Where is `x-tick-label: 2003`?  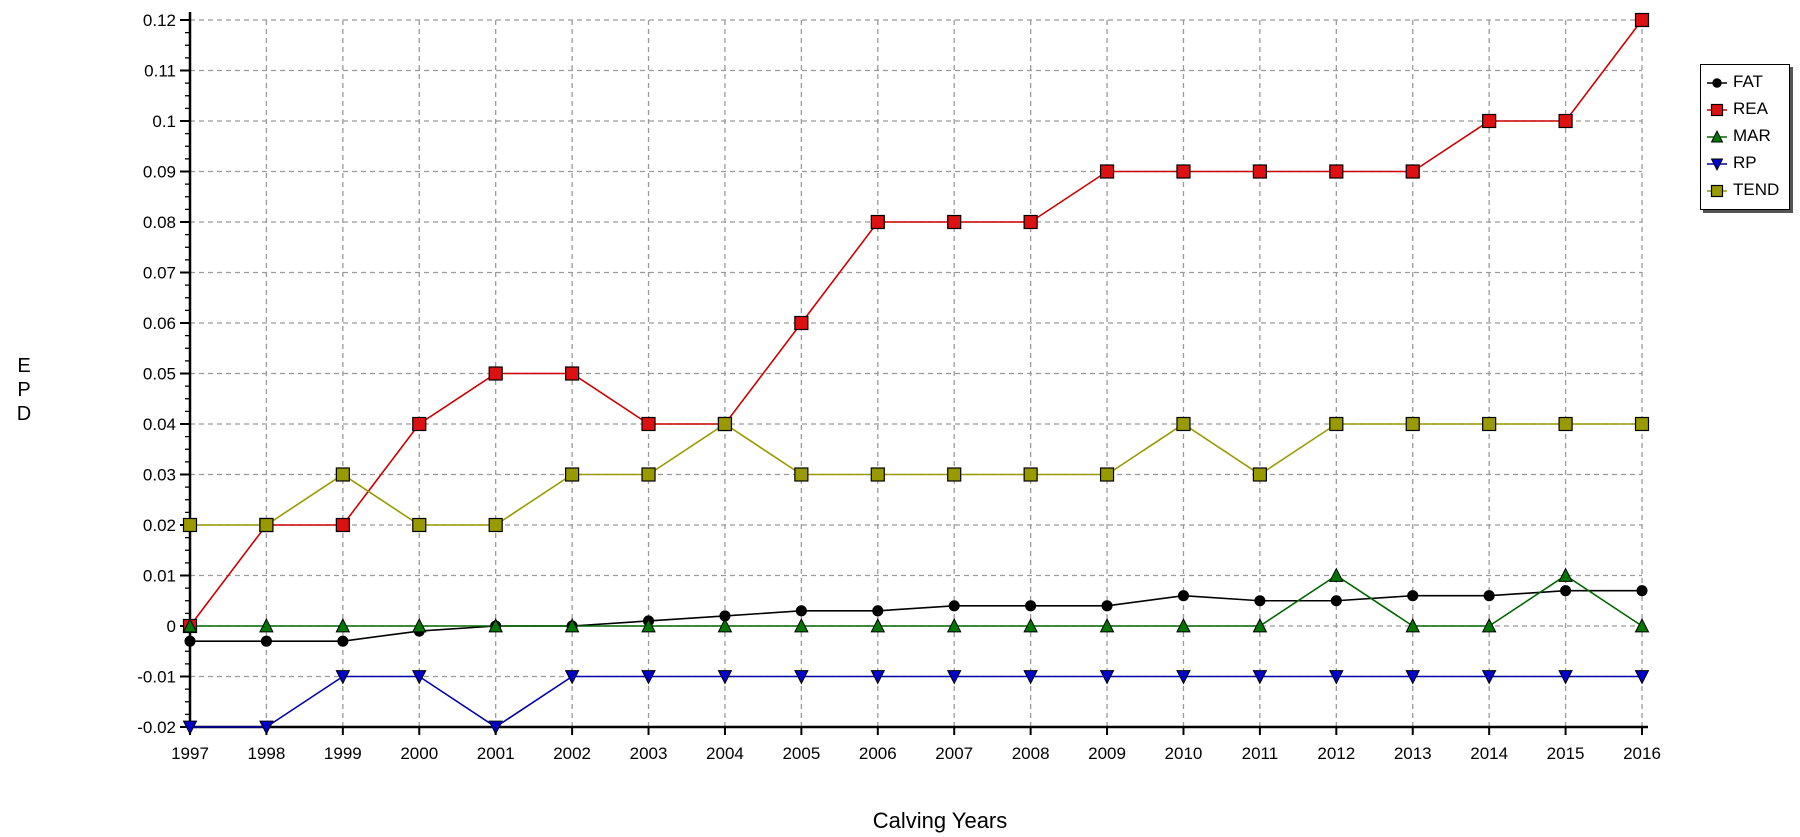 x-tick-label: 2003 is located at coordinates (649, 753).